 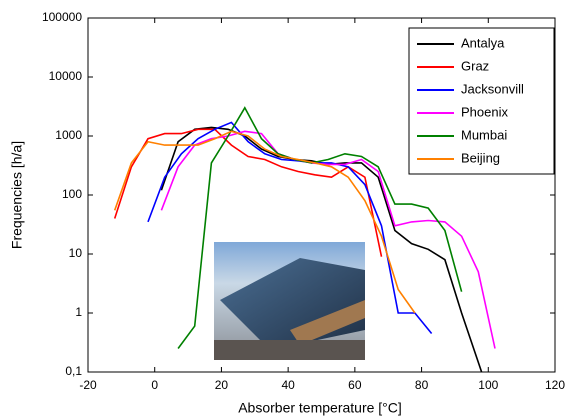 I want to click on x-tick-label: 0, so click(x=154, y=385).